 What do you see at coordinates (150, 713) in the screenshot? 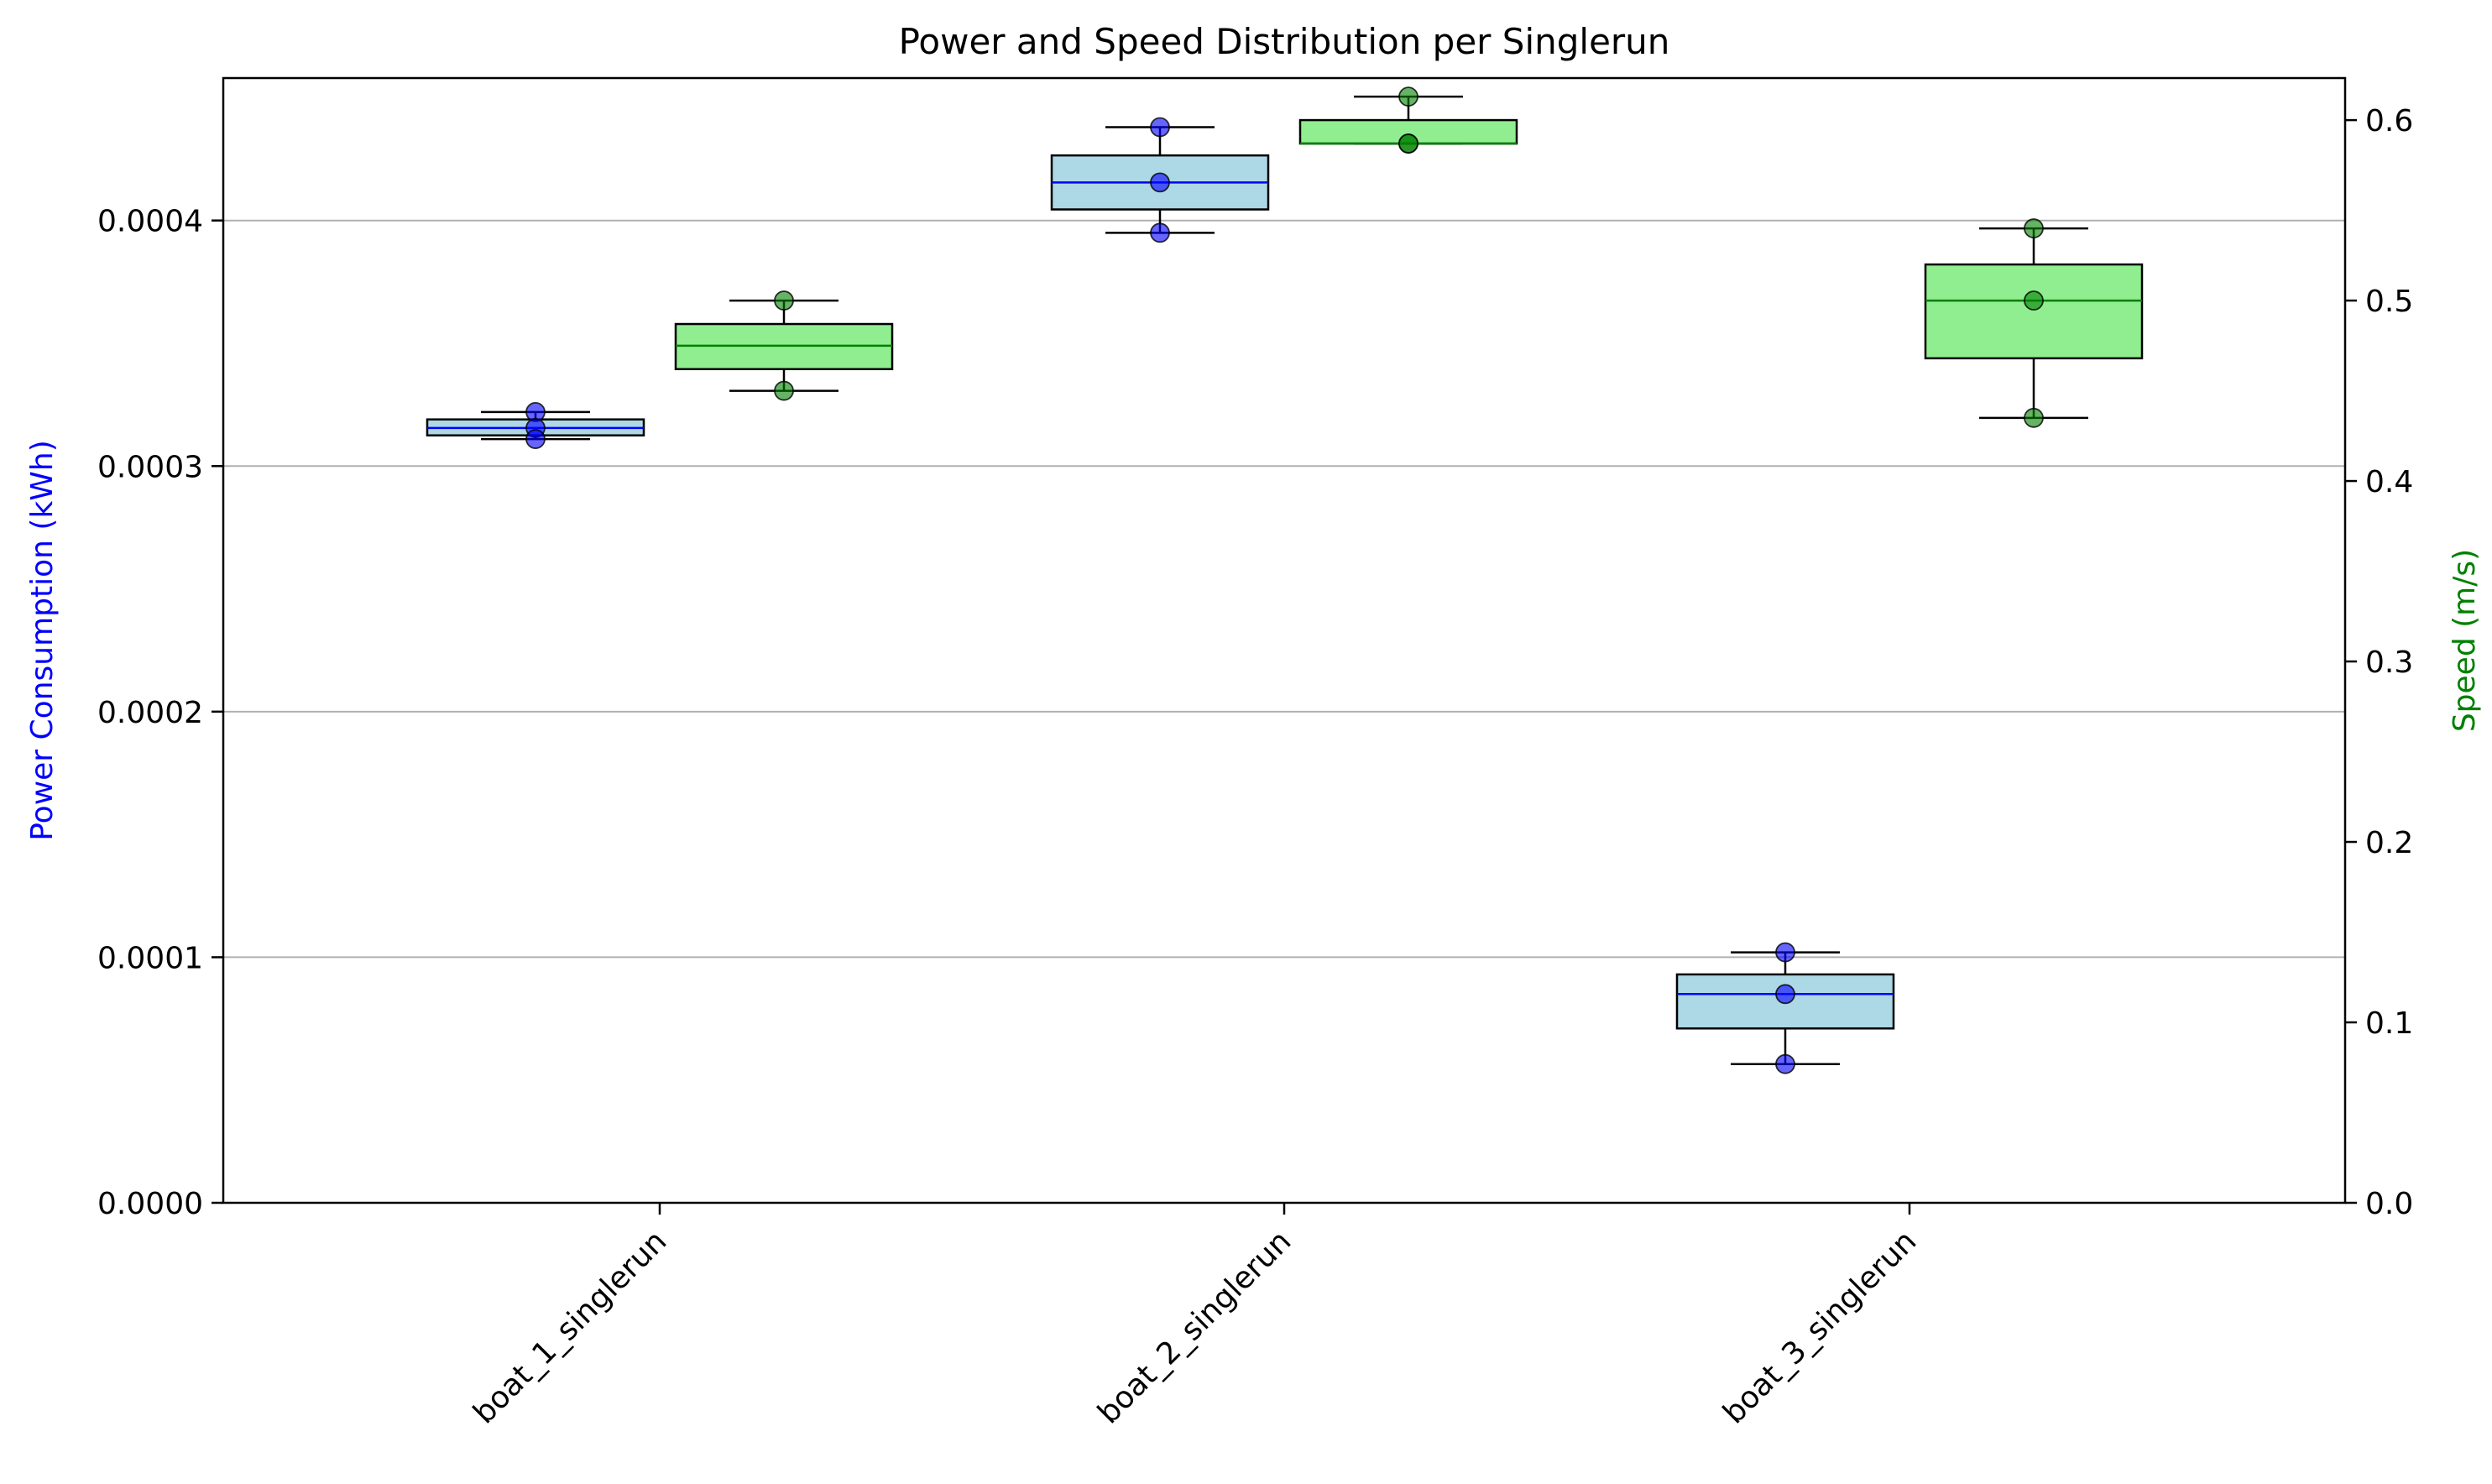
I see `left-tick-label: 0.0002` at bounding box center [150, 713].